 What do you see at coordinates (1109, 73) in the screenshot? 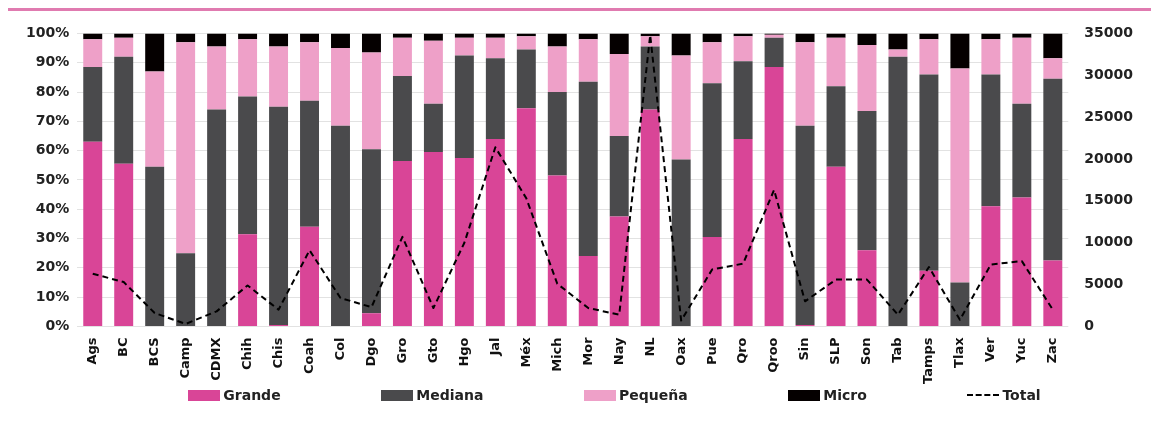
I see `y2-tick-label: 30000` at bounding box center [1109, 73].